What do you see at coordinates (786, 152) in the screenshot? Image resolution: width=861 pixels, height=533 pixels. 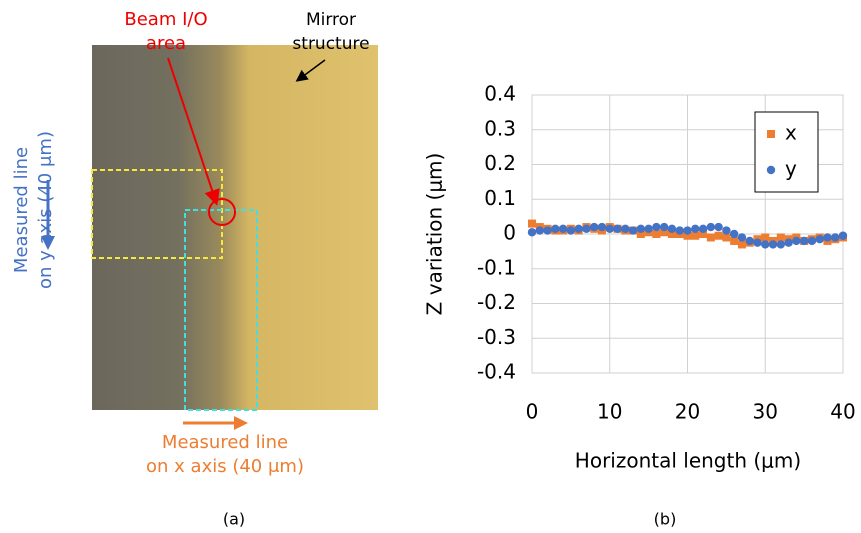 I see `legend-box` at bounding box center [786, 152].